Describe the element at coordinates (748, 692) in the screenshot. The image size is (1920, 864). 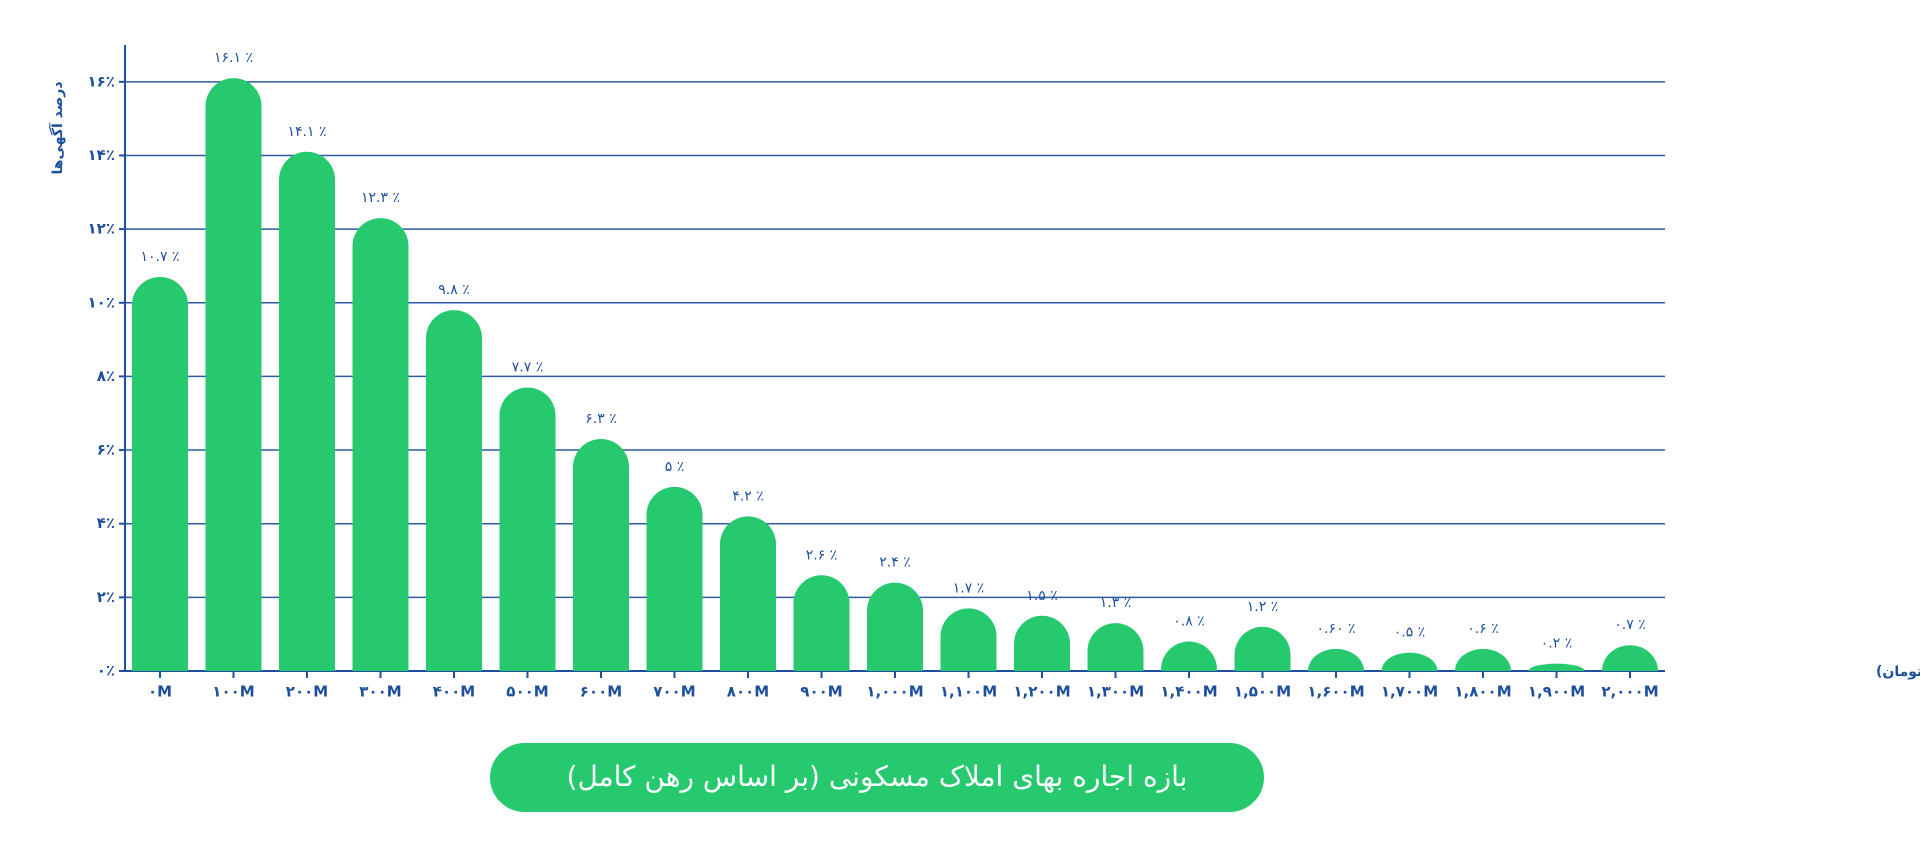
I see `x-tick-label: ۸۰۰M` at that location.